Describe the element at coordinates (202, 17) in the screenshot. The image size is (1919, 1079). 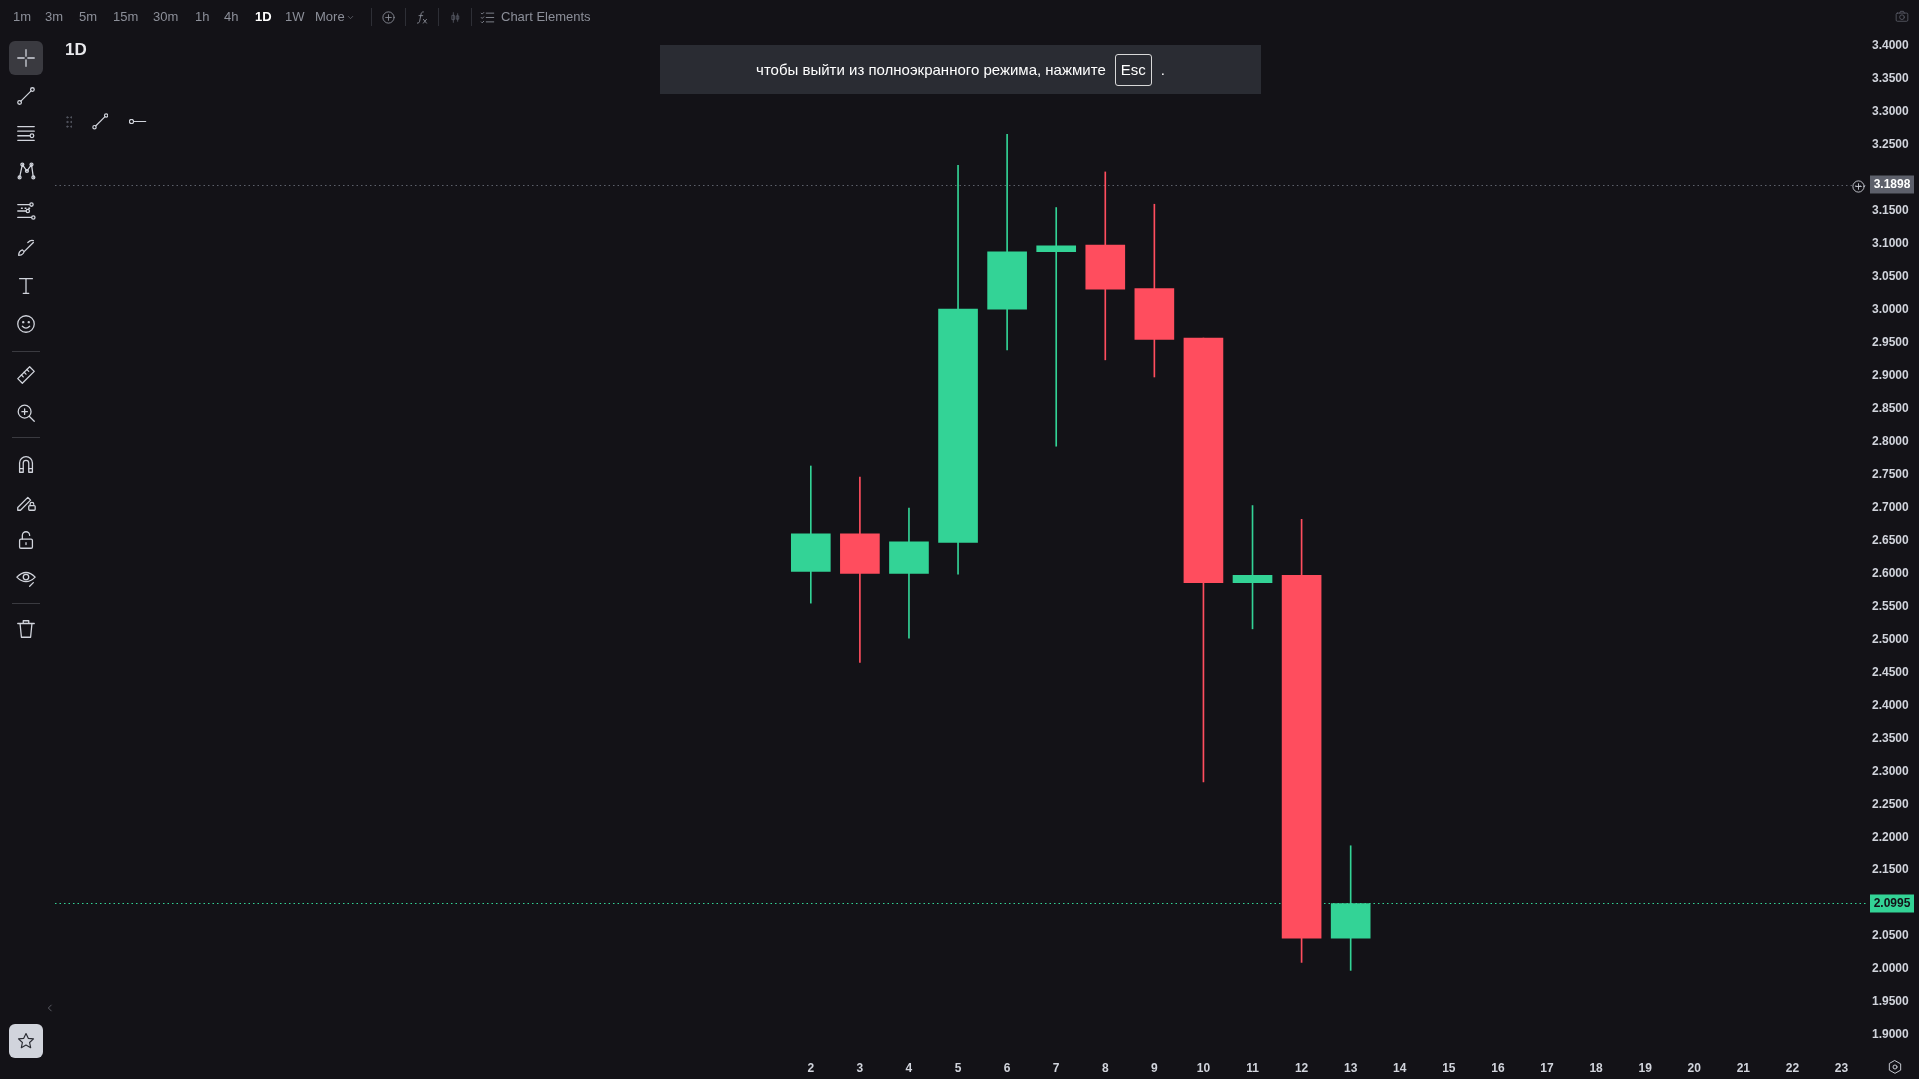
I see `text: 1h` at that location.